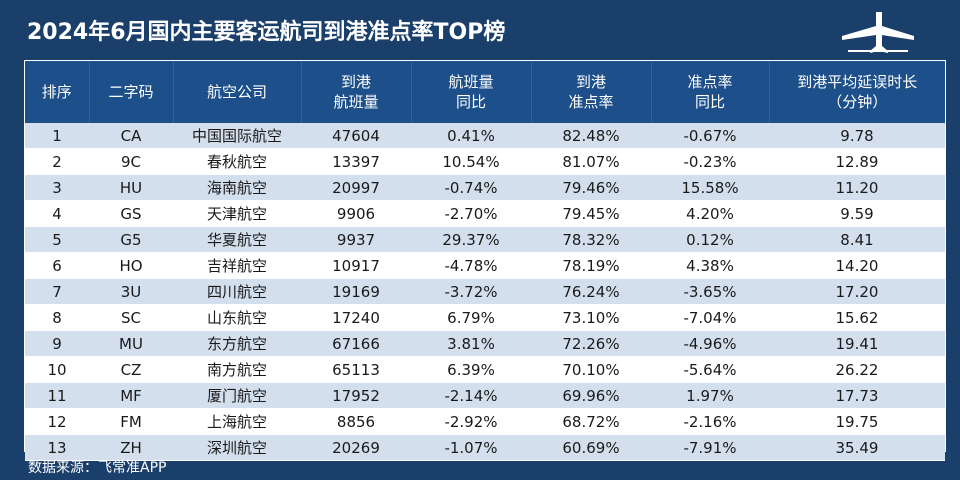 Image resolution: width=960 pixels, height=480 pixels. What do you see at coordinates (131, 187) in the screenshot?
I see `cell-code: HU` at bounding box center [131, 187].